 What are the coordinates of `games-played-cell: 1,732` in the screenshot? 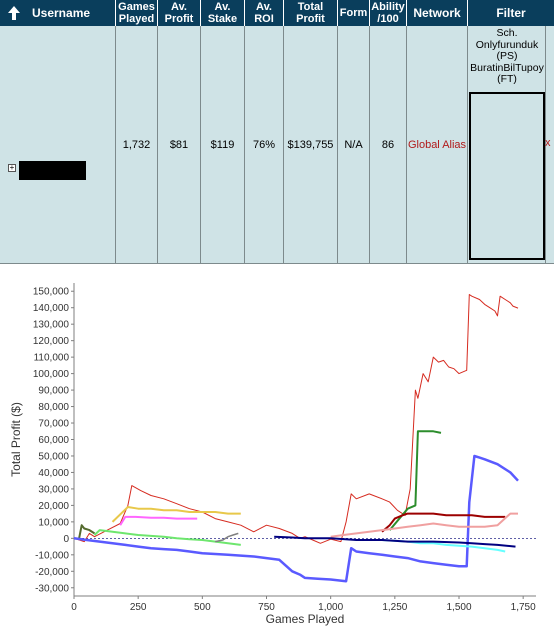 It's located at (137, 145).